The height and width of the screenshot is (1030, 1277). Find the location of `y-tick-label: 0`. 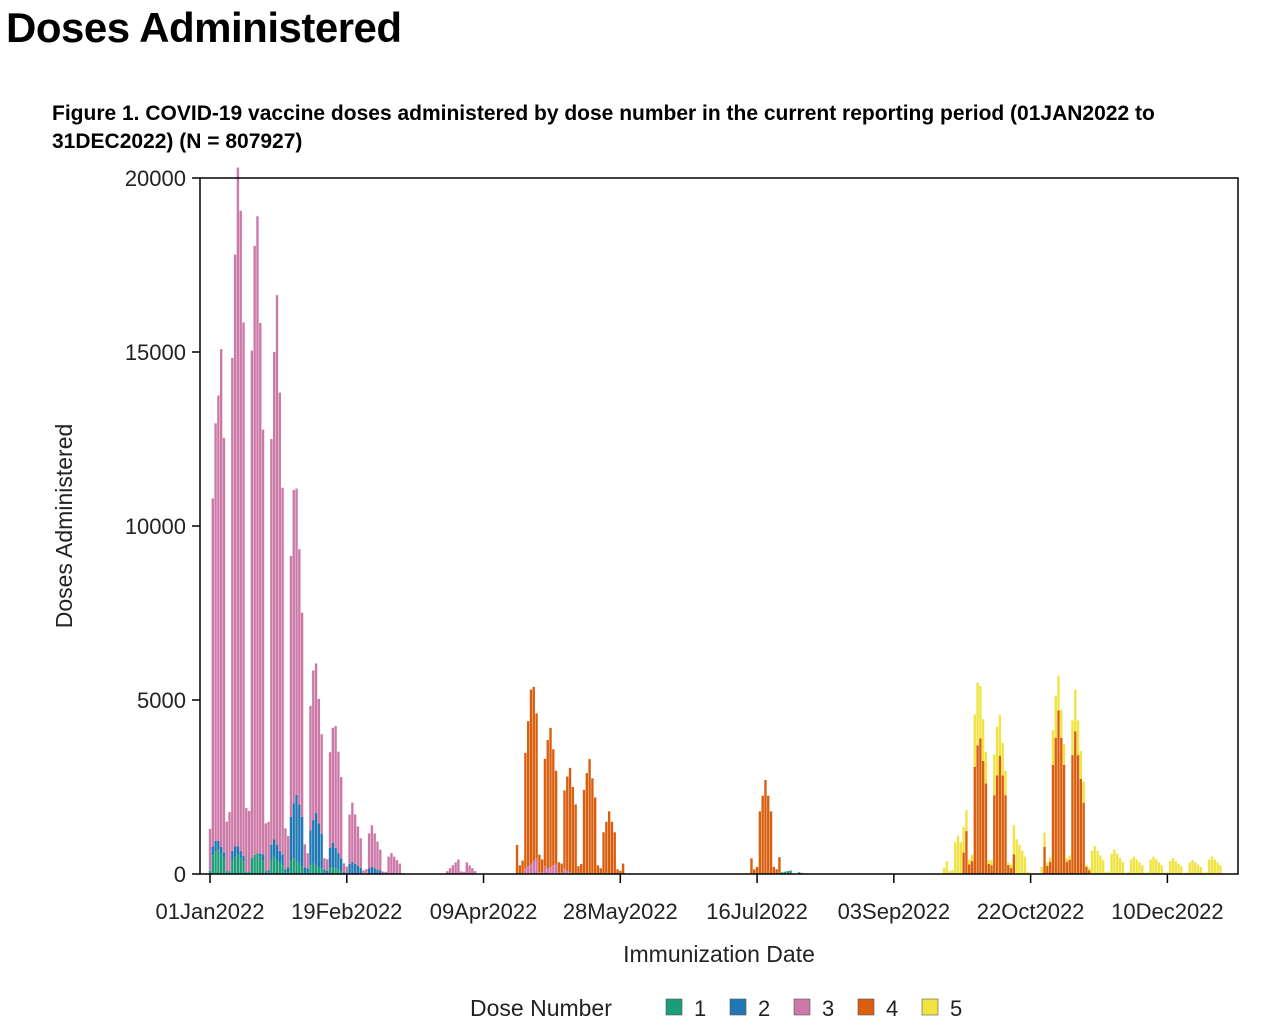

y-tick-label: 0 is located at coordinates (180, 874).